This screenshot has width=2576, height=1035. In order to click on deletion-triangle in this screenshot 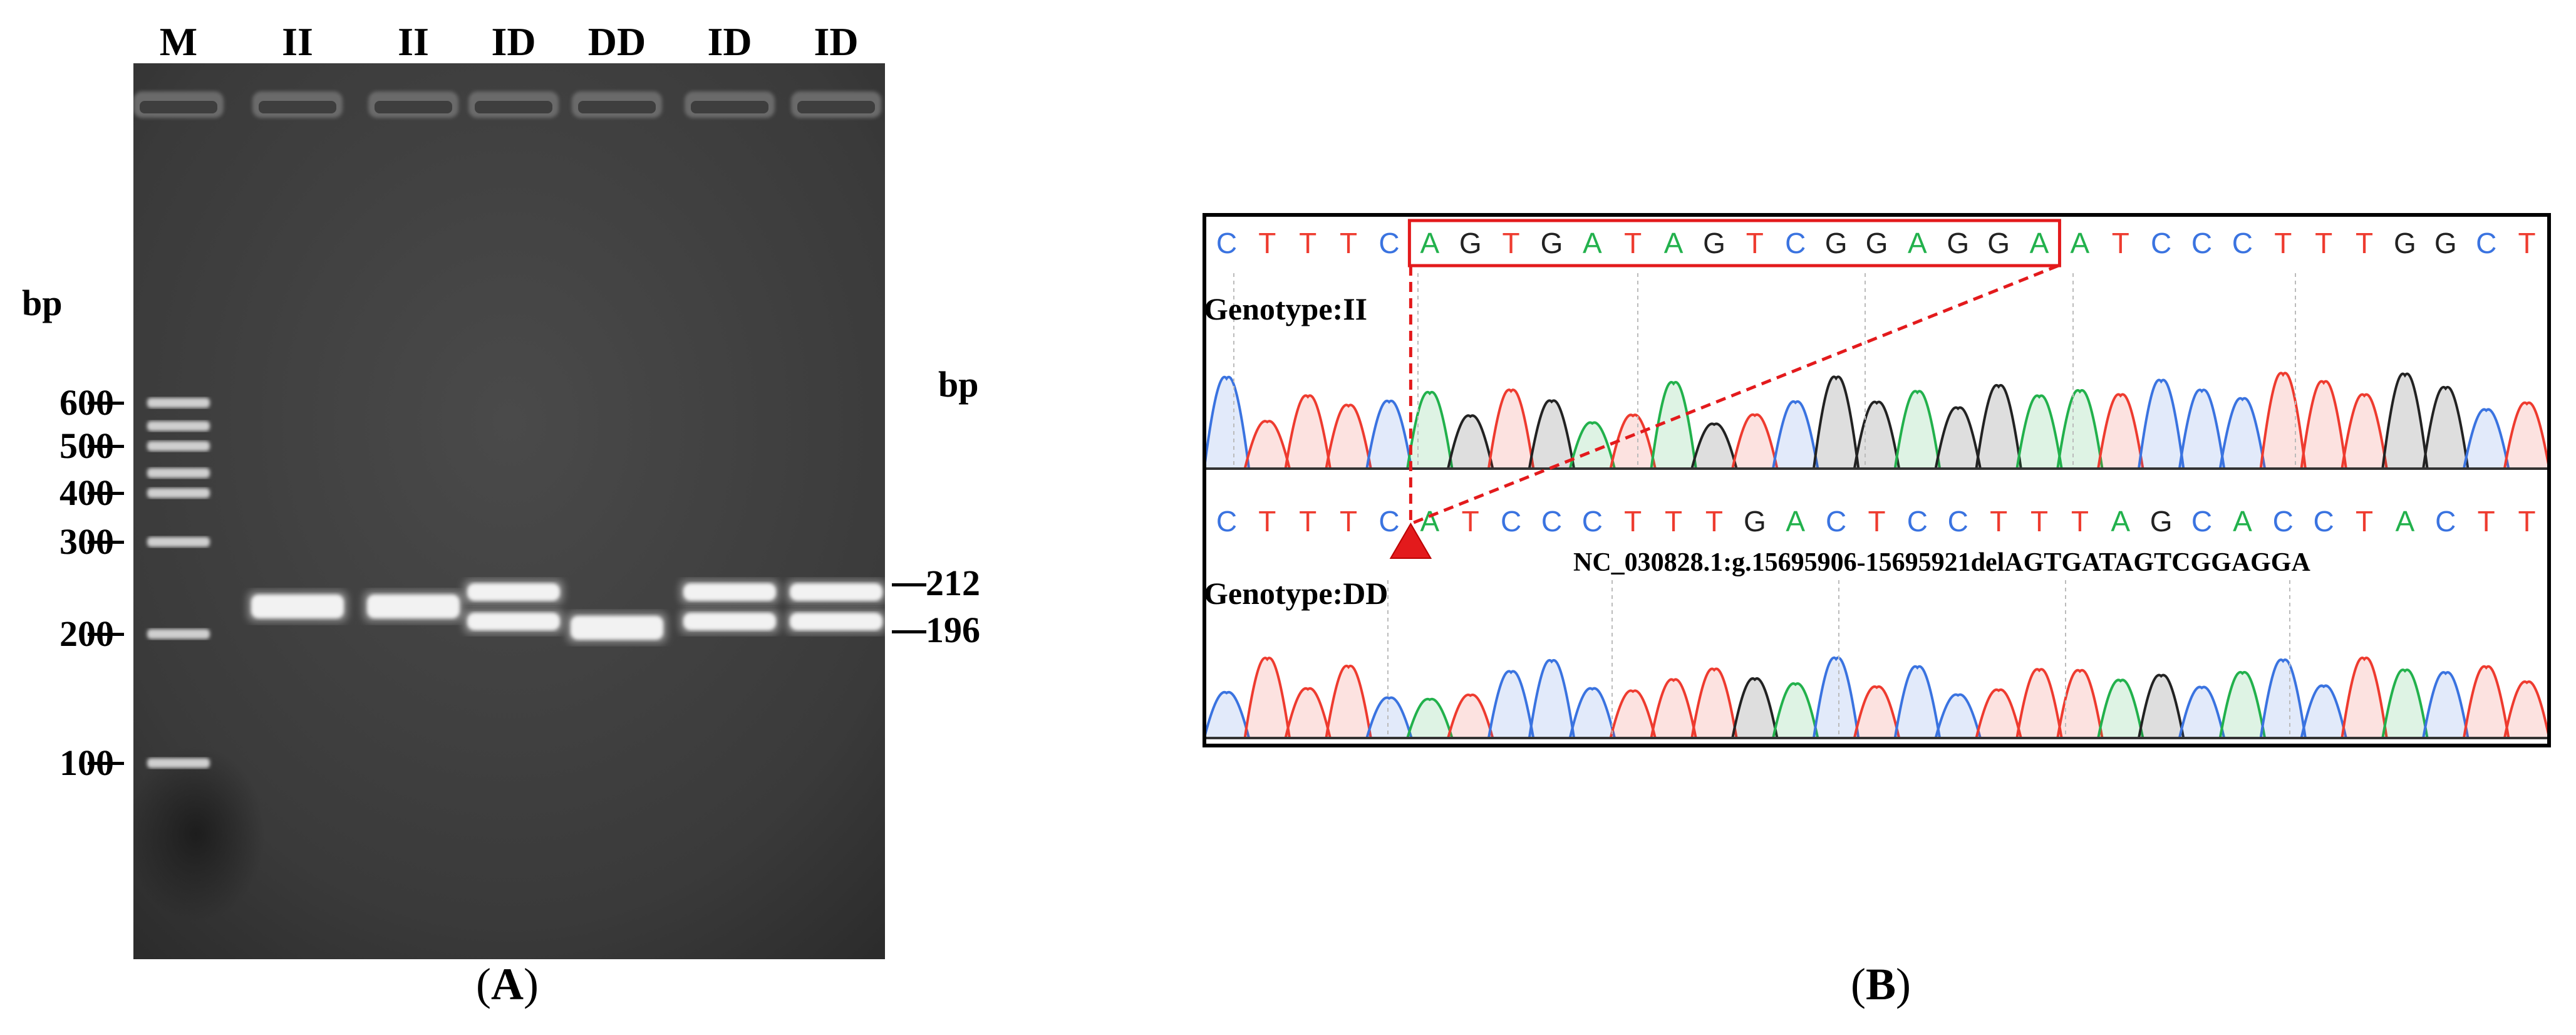, I will do `click(1410, 541)`.